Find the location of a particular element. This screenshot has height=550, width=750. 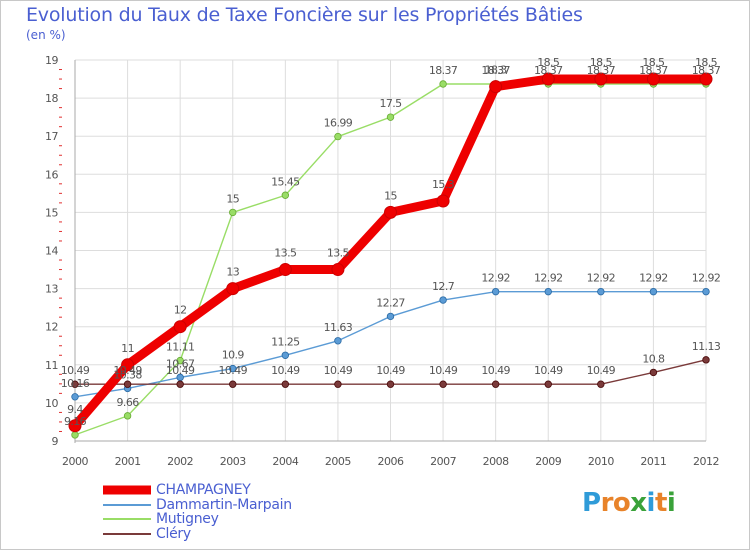

data-label: 12.27 is located at coordinates (390, 302).